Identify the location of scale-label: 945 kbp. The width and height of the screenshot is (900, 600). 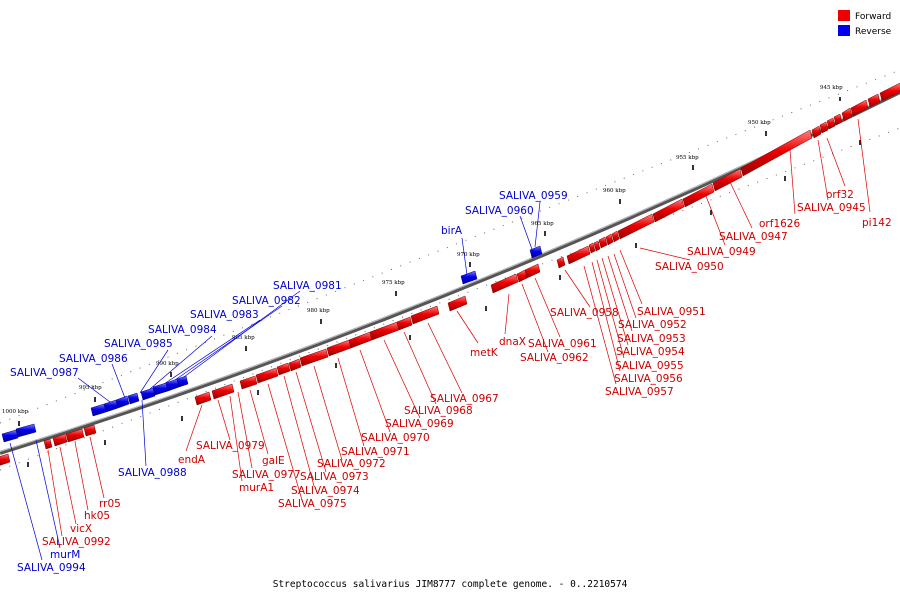
(831, 88).